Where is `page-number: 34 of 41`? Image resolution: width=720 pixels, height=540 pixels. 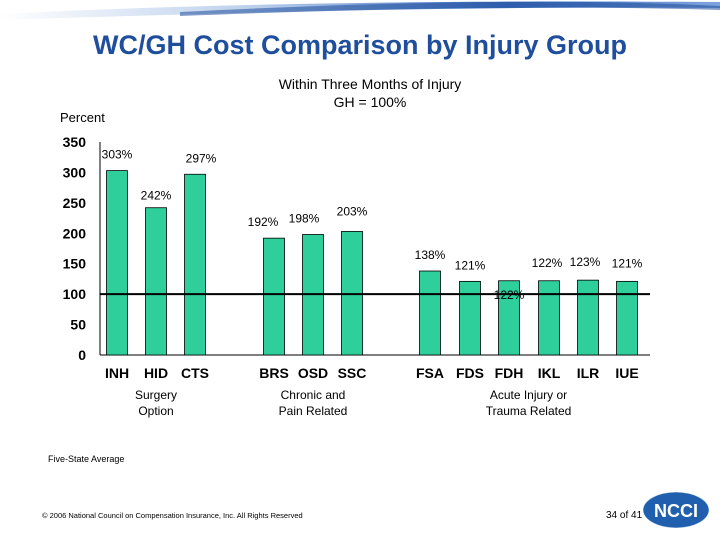 page-number: 34 of 41 is located at coordinates (624, 515).